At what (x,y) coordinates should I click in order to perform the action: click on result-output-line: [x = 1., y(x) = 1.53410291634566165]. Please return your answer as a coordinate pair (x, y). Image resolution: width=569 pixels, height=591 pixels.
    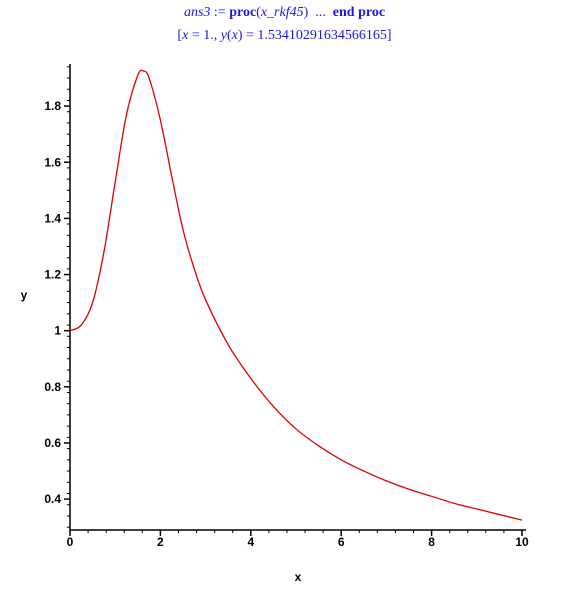
    Looking at the image, I should click on (284, 36).